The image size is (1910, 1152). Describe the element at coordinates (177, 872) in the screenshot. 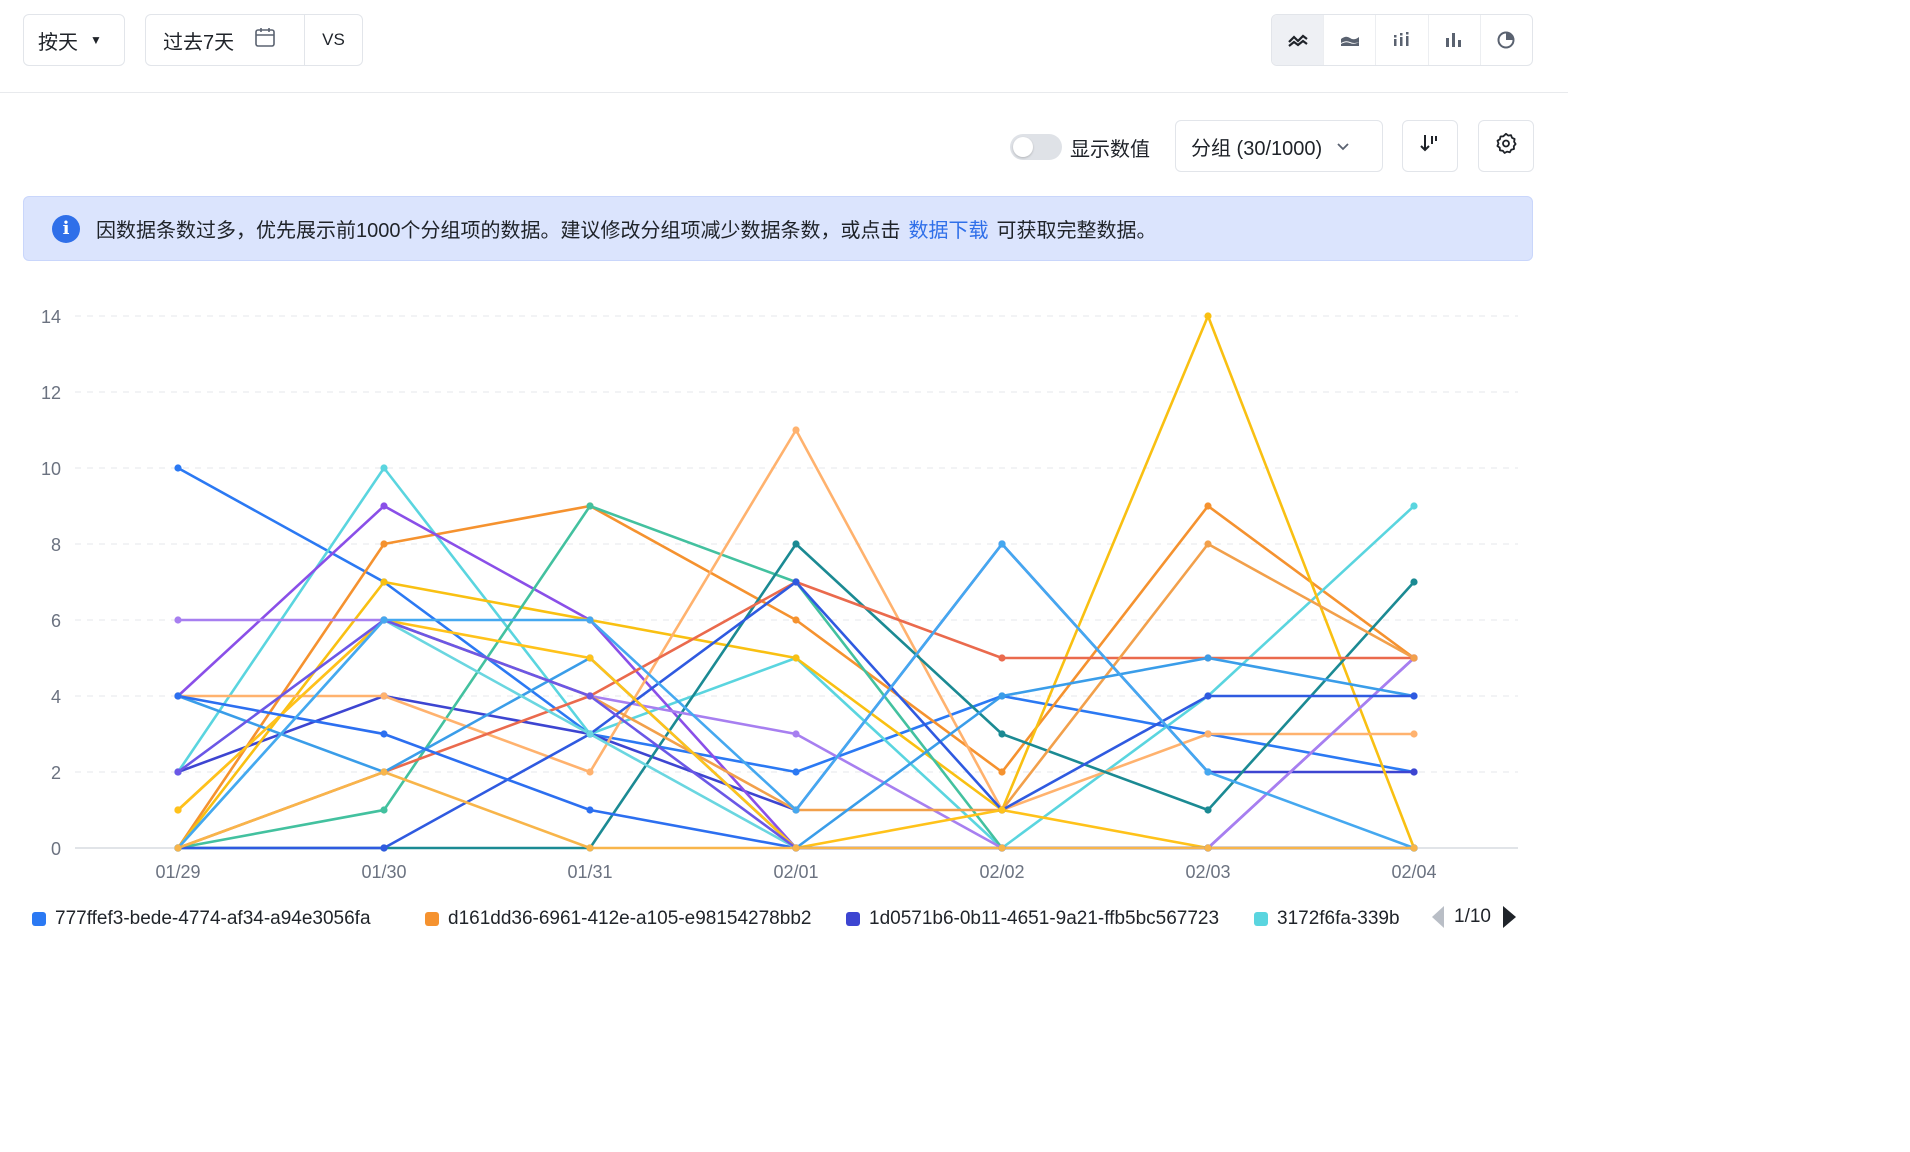

I see `x-tick-label: 01/29` at that location.